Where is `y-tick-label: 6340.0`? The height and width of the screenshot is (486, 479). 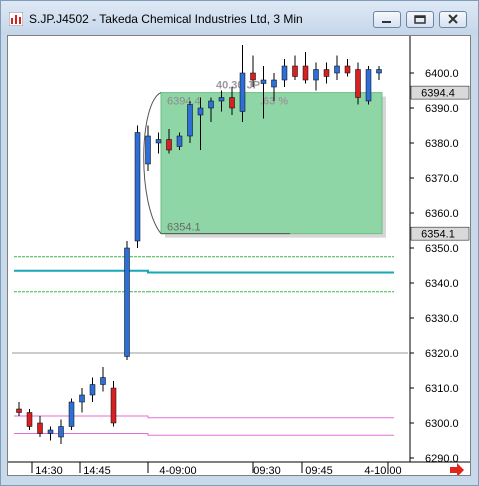
y-tick-label: 6340.0 is located at coordinates (442, 284).